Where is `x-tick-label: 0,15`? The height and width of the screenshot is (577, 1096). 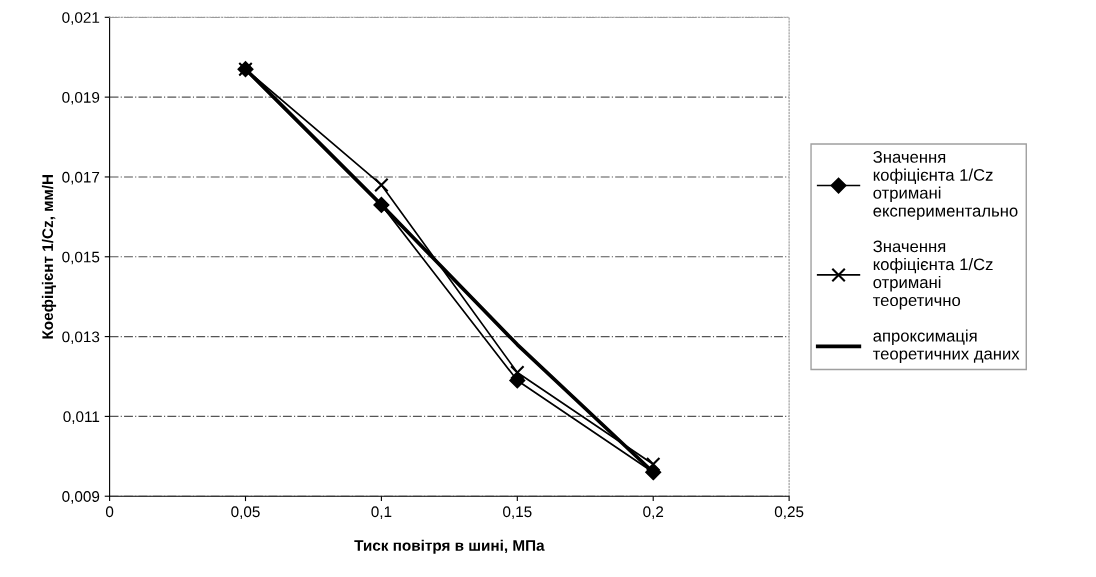 x-tick-label: 0,15 is located at coordinates (517, 512).